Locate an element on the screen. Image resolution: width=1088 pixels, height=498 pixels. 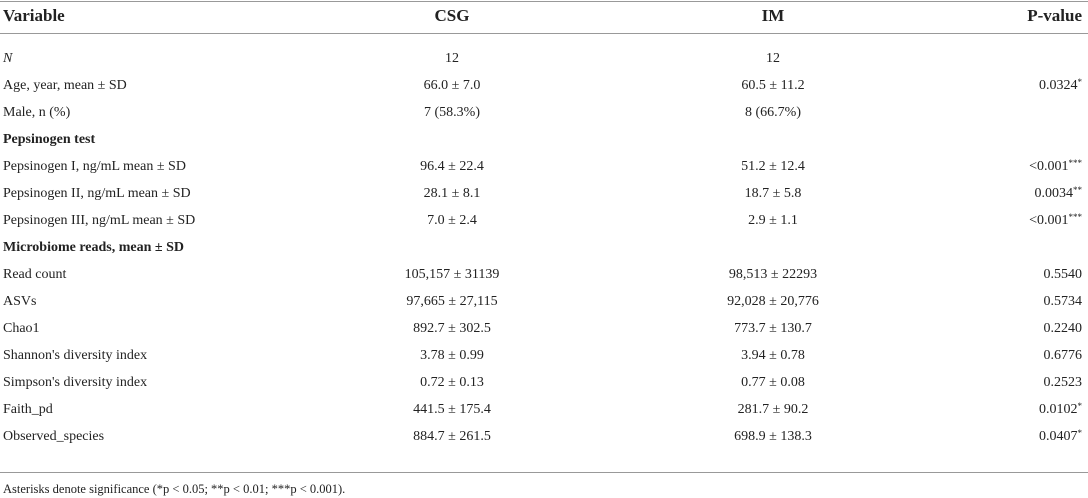
table-cell: 441.5 ± 175.4 is located at coordinates (452, 409).